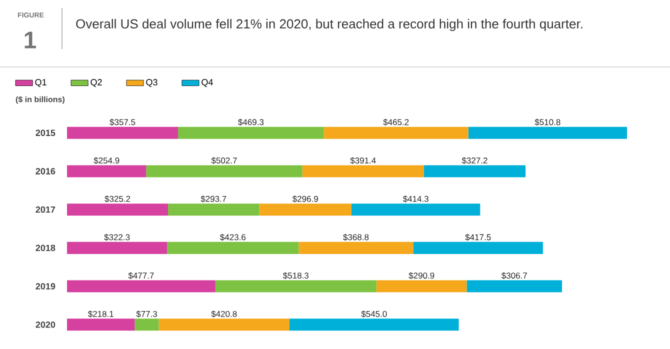  Describe the element at coordinates (40, 83) in the screenshot. I see `legend-label: Q1` at that location.